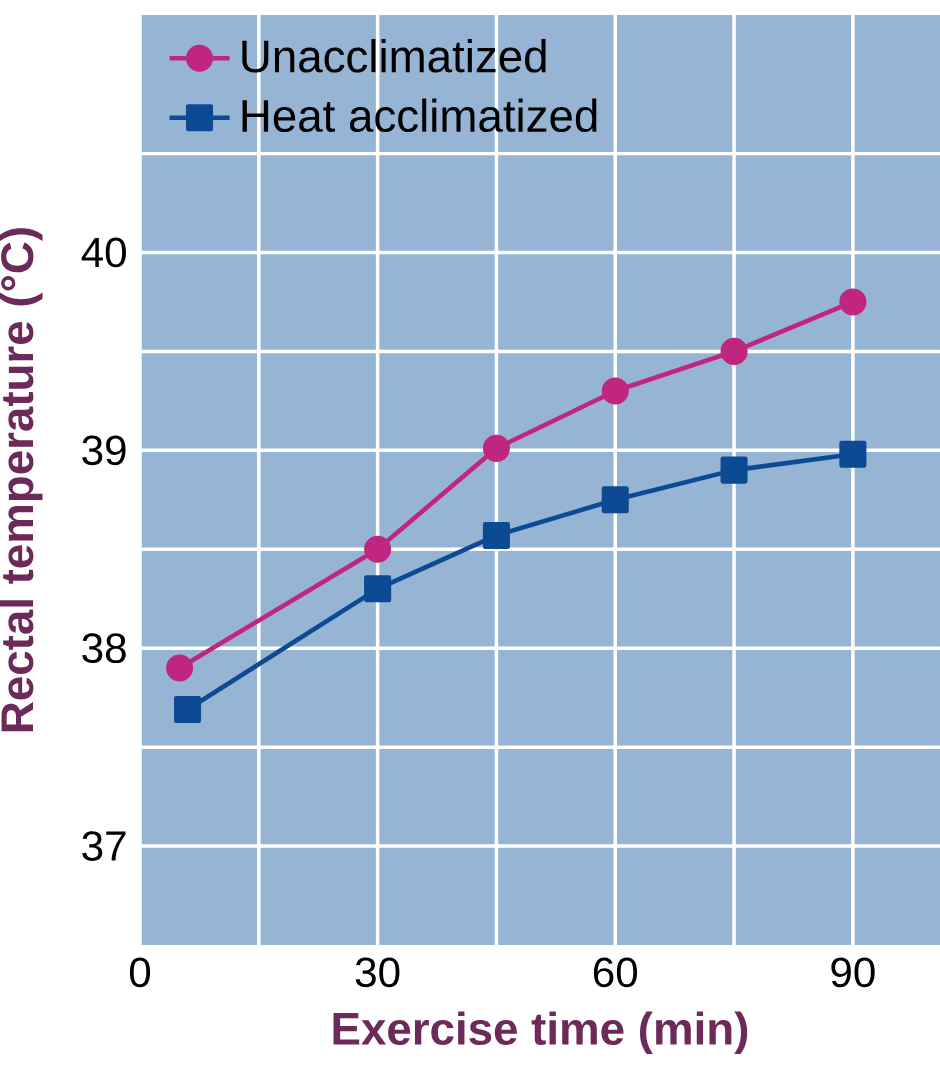 The image size is (940, 1070). I want to click on x-tick-label: 60, so click(615, 972).